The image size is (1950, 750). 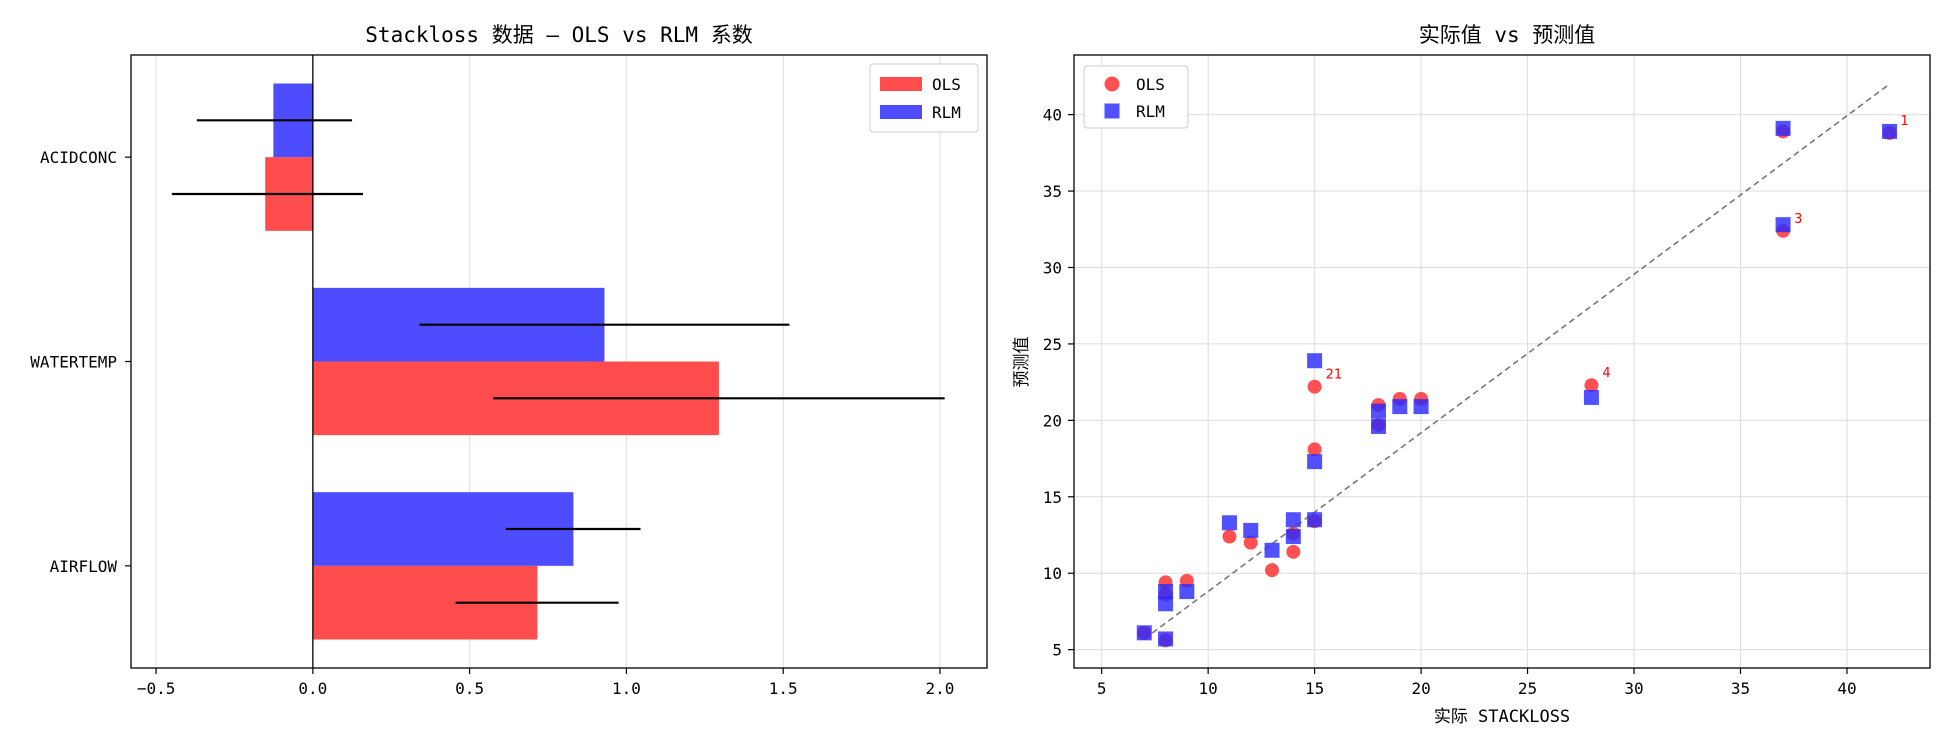 I want to click on left-legend: OLS RLM, so click(x=924, y=98).